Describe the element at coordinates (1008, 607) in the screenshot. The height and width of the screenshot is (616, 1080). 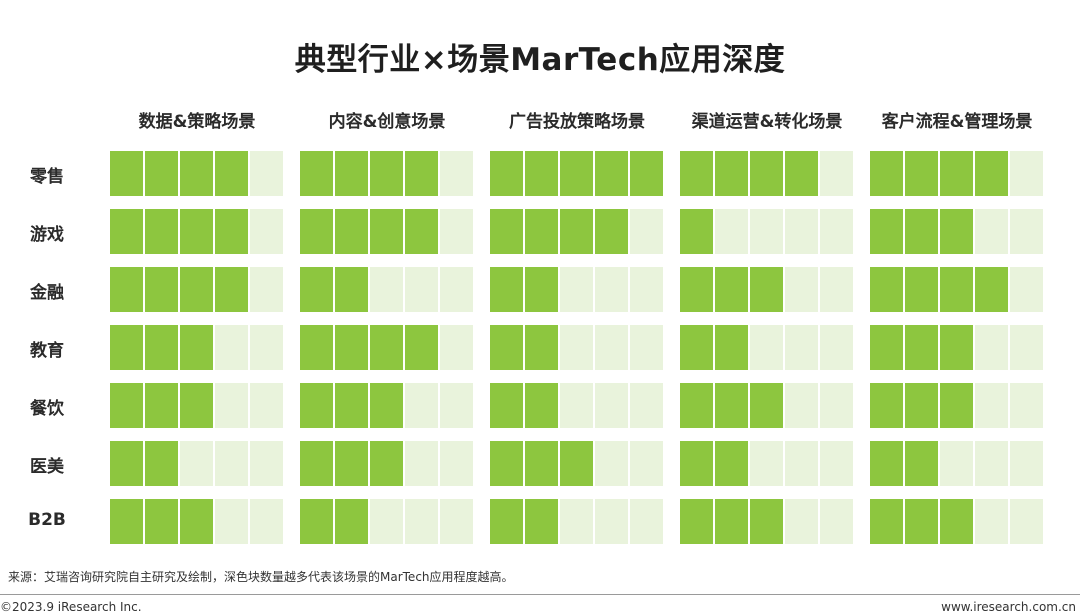
I see `website-text: www.iresearch.com.cn` at that location.